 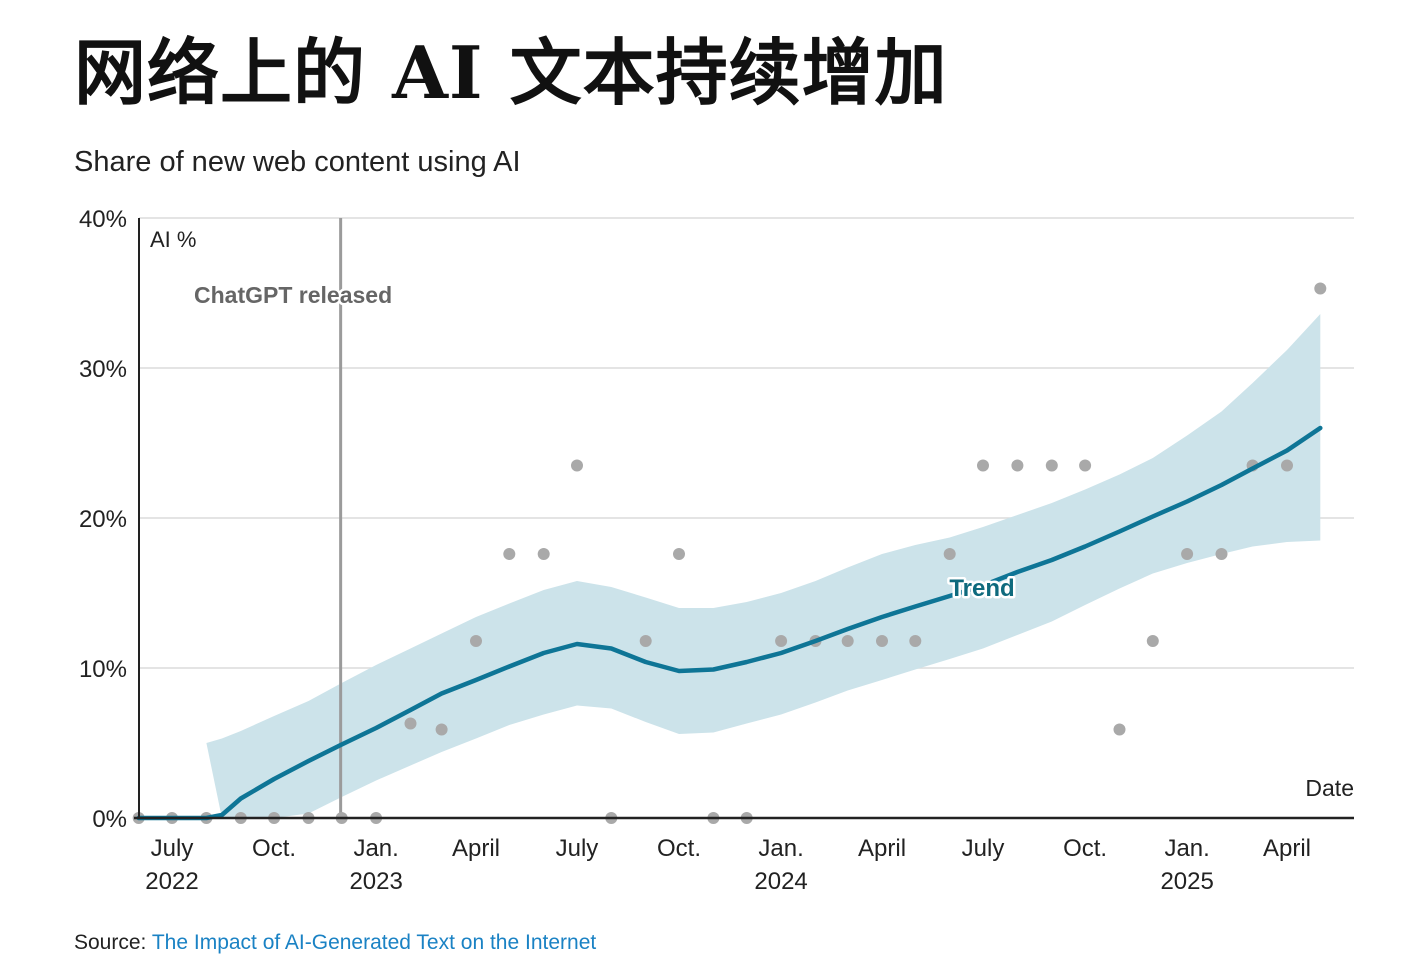 I want to click on source-prefix: Source:, so click(x=110, y=942).